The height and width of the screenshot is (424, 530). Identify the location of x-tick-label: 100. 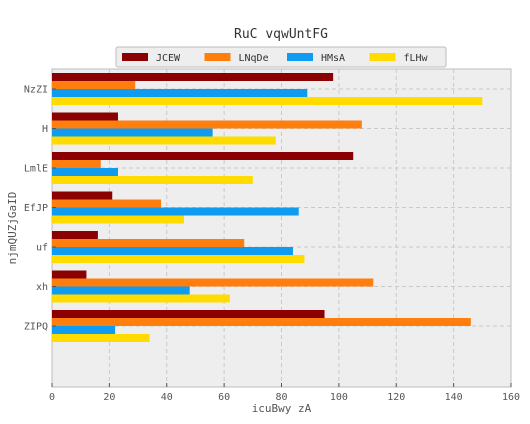
(339, 397).